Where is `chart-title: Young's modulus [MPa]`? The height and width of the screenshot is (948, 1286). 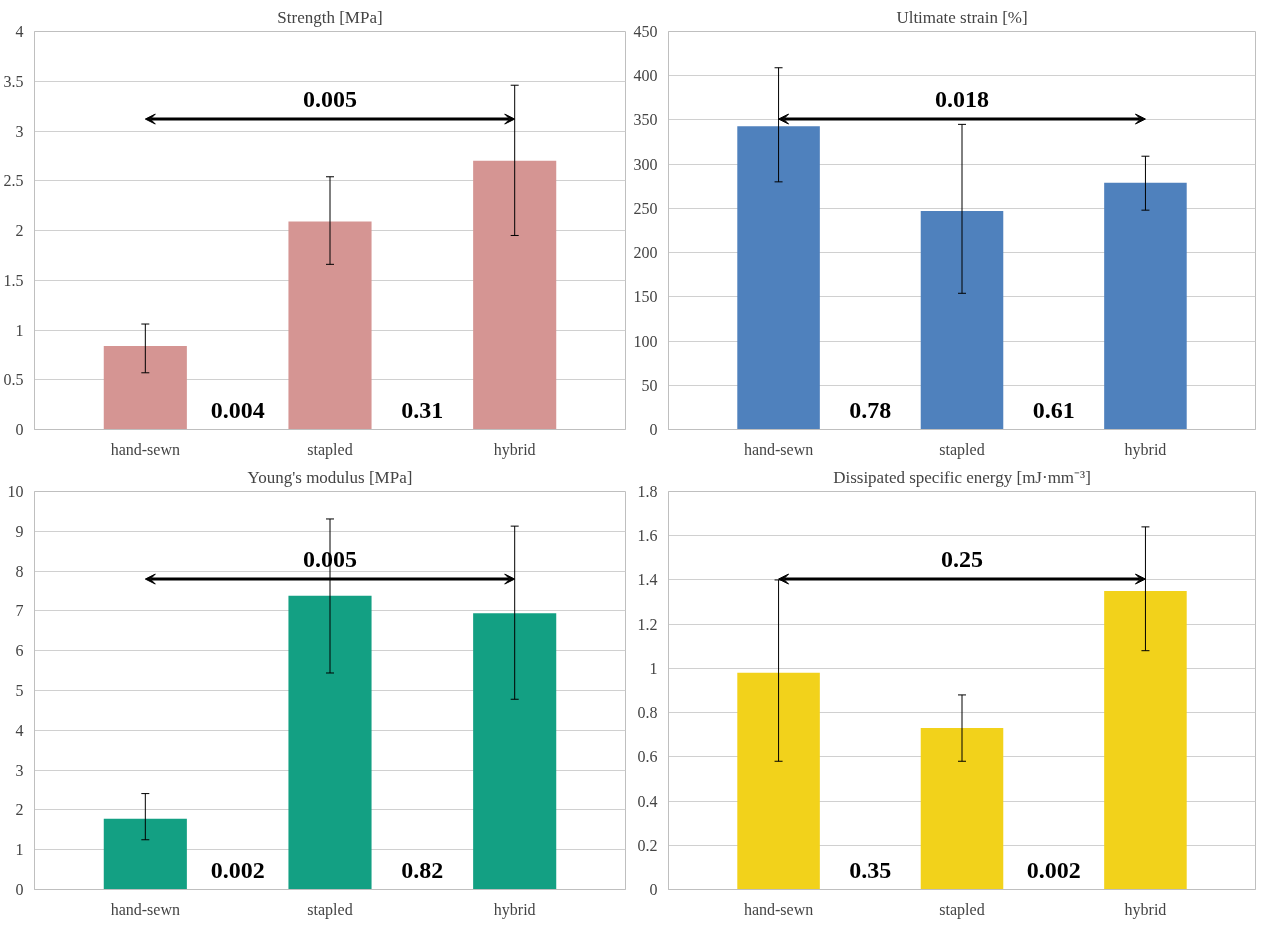 chart-title: Young's modulus [MPa] is located at coordinates (330, 477).